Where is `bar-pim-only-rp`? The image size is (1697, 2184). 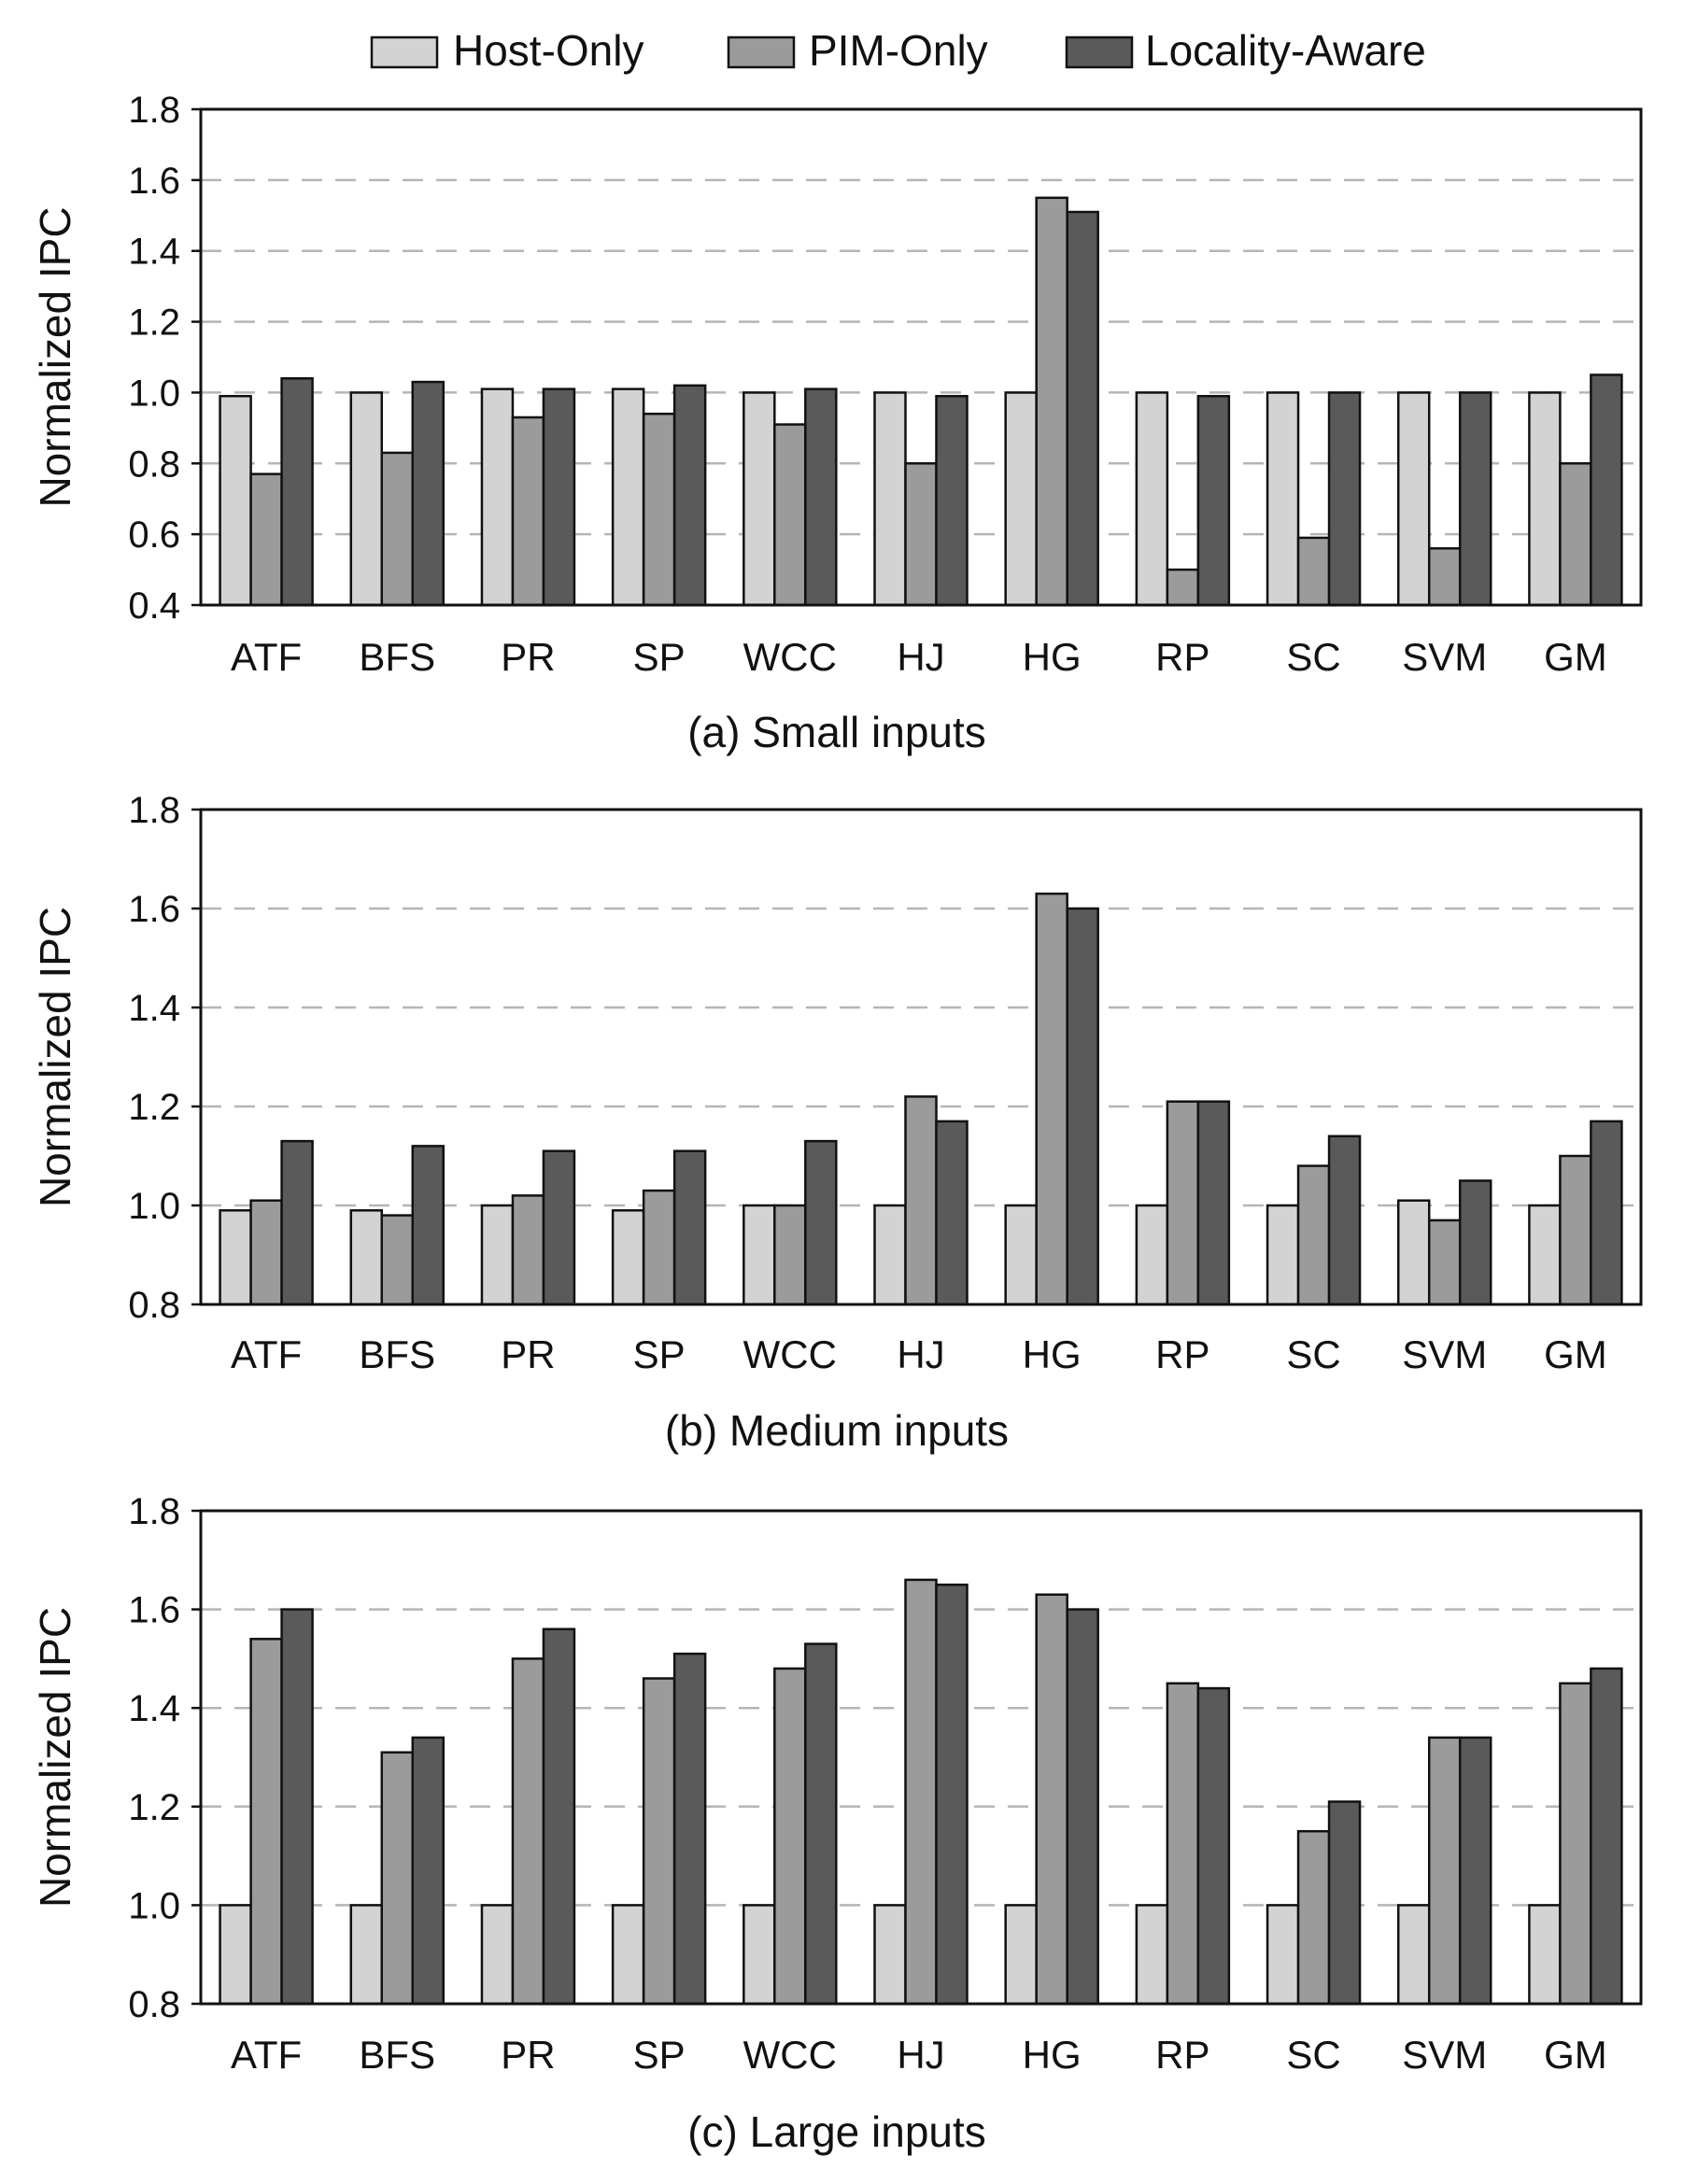
bar-pim-only-rp is located at coordinates (1183, 587).